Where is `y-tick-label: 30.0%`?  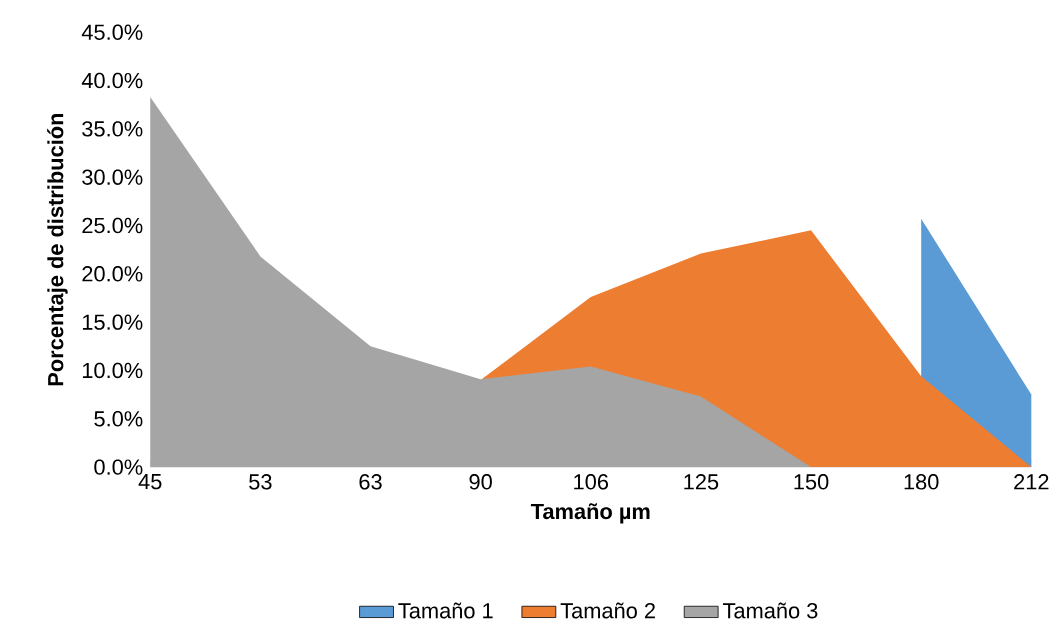
y-tick-label: 30.0% is located at coordinates (112, 177).